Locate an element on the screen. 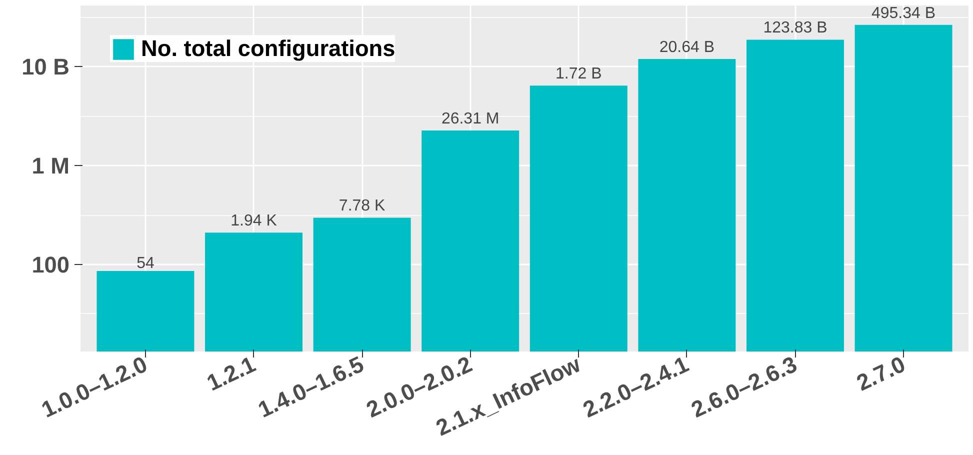 The width and height of the screenshot is (973, 455). text: 495.34 B is located at coordinates (903, 13).